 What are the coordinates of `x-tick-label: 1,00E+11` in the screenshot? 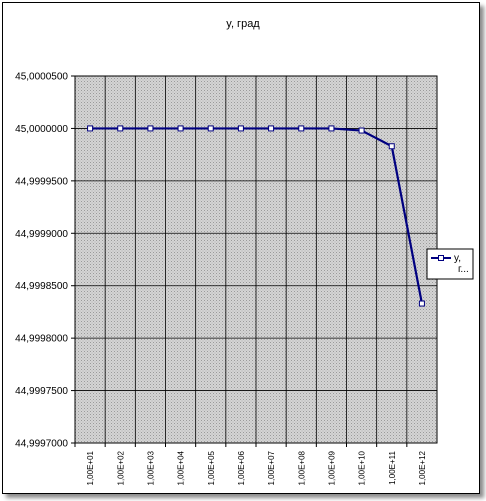 It's located at (392, 467).